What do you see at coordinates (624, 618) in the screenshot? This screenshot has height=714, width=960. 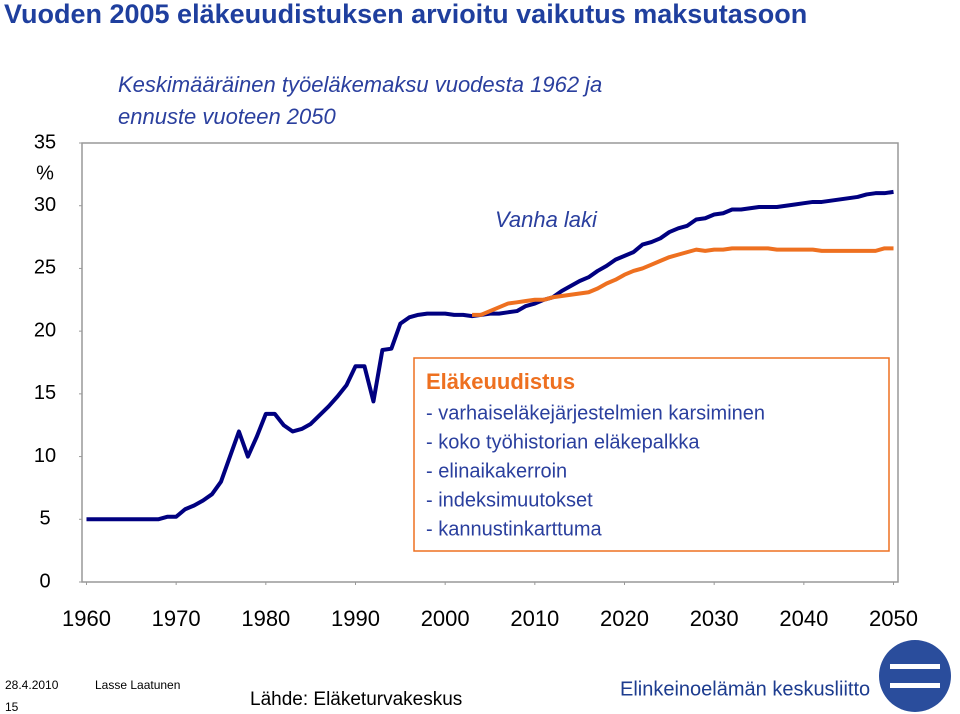 I see `x-tick-label: 2020` at bounding box center [624, 618].